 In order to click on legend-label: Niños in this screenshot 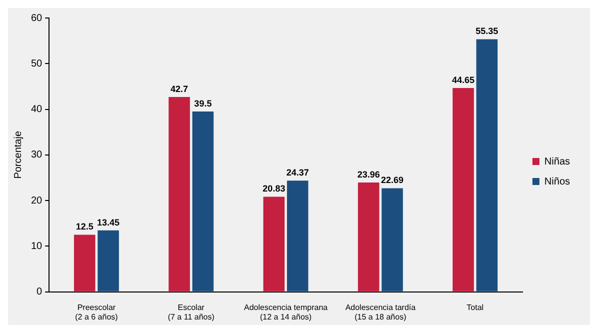, I will do `click(557, 182)`.